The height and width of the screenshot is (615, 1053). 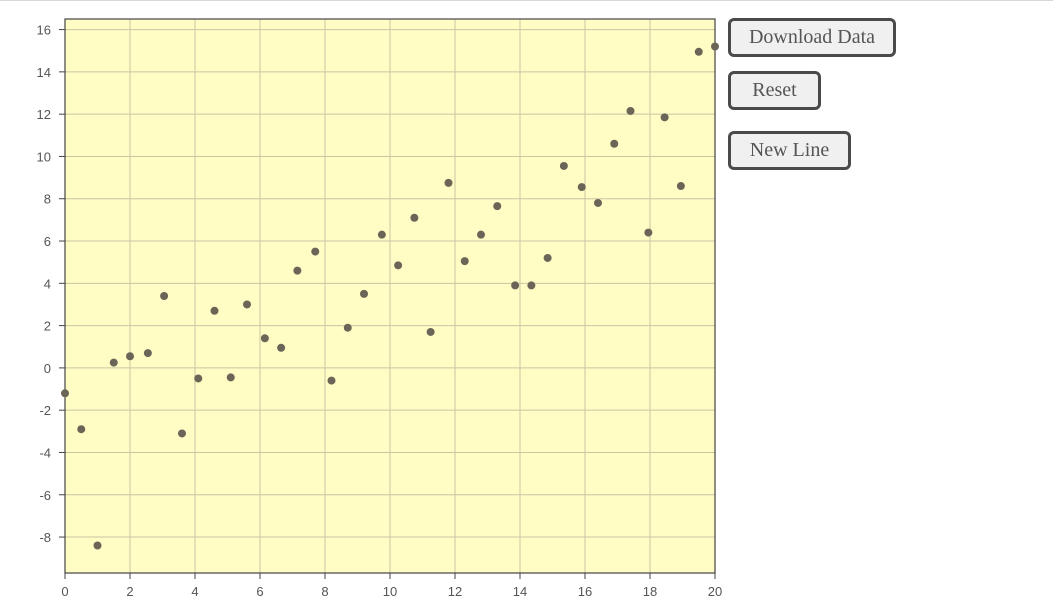 What do you see at coordinates (789, 150) in the screenshot?
I see `new-line-button: New Line` at bounding box center [789, 150].